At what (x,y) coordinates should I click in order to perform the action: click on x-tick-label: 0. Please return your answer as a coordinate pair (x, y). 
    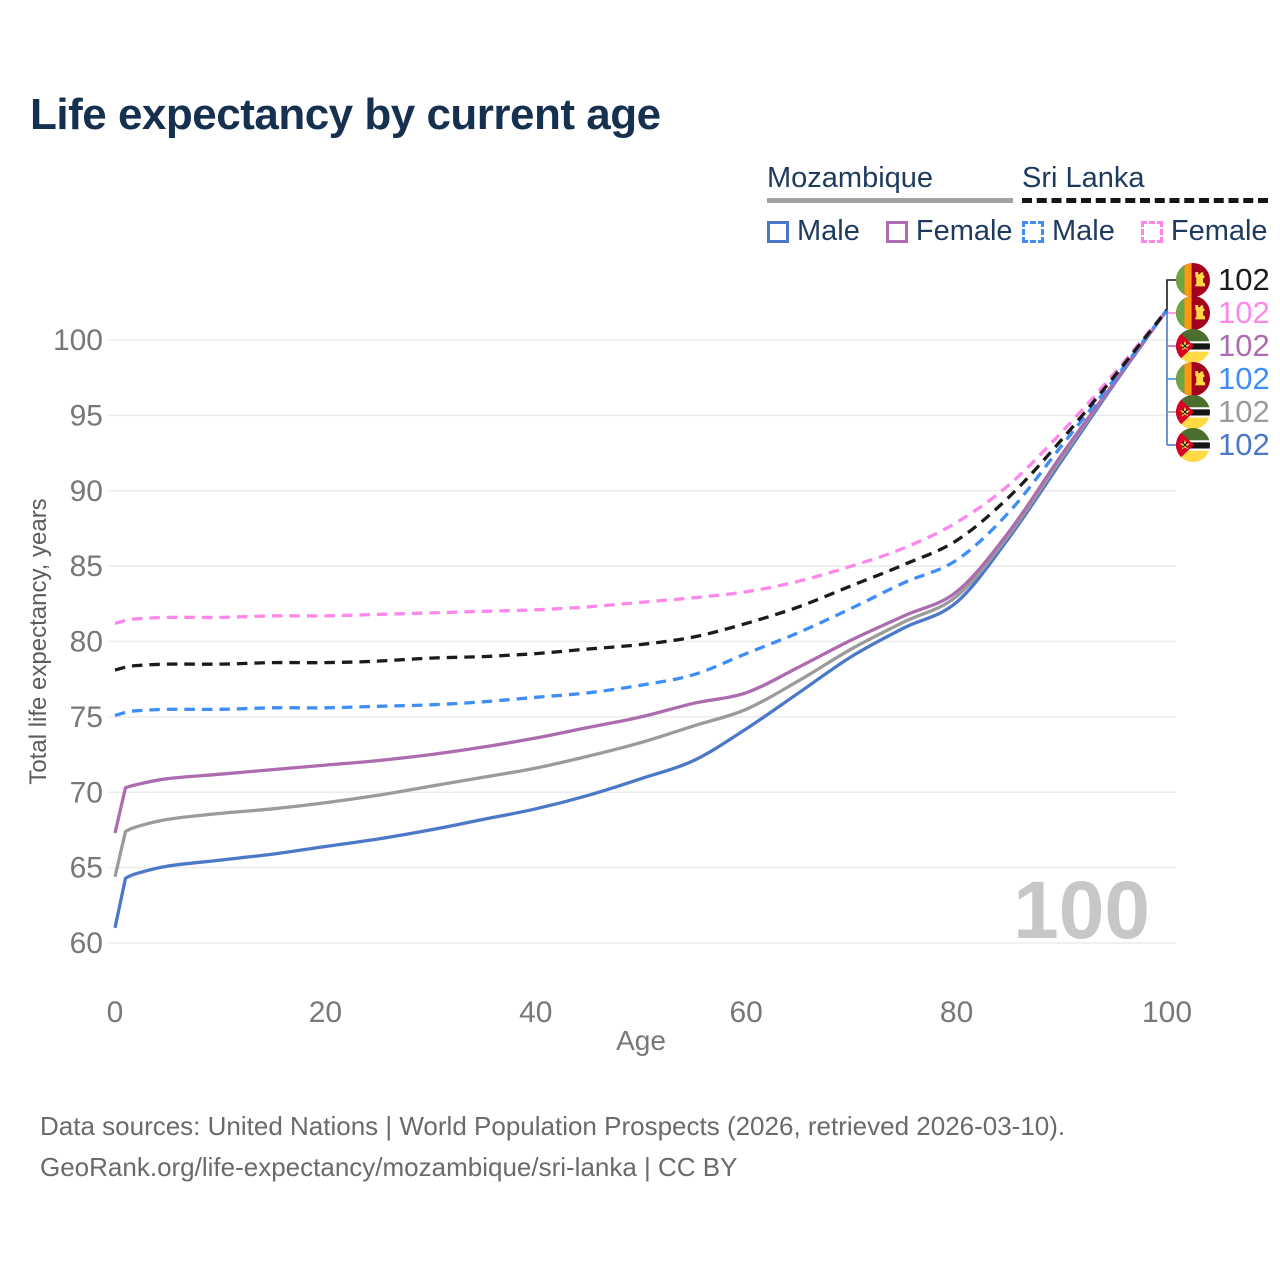
    Looking at the image, I should click on (115, 1012).